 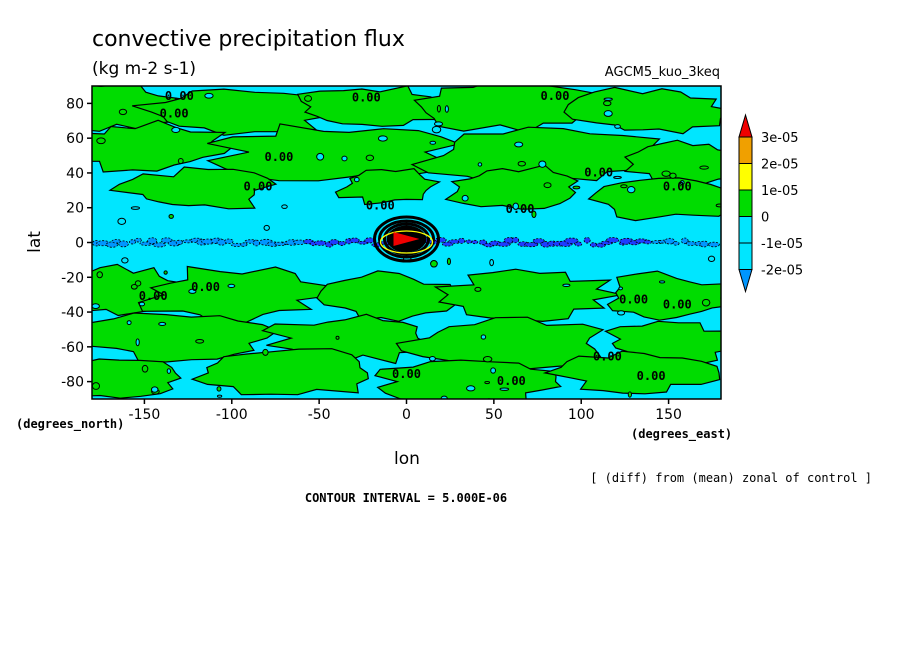 I want to click on colorbar: 3e-05 2e-05 1e-05 0 -1e-05 -2e-05, so click(x=770, y=203).